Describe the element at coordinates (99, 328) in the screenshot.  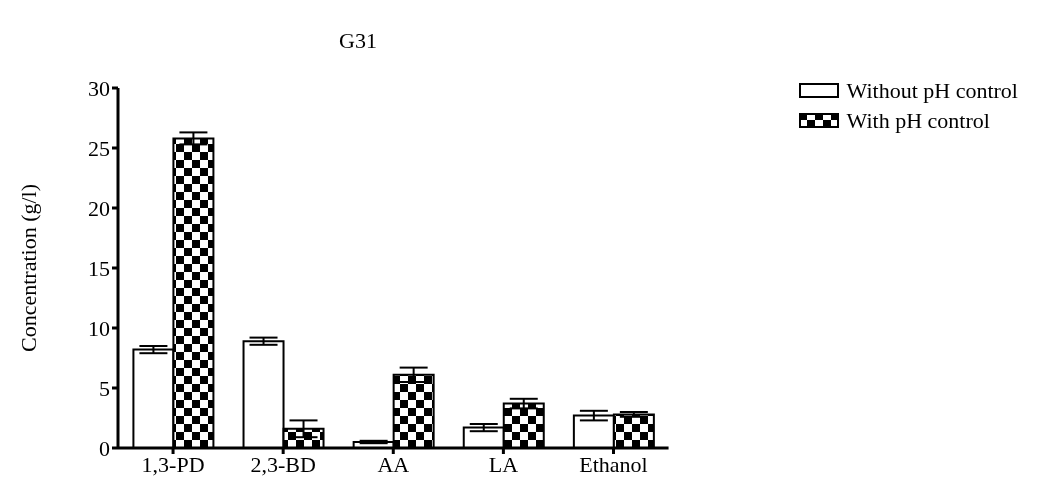
I see `y-tick-label: 10` at that location.